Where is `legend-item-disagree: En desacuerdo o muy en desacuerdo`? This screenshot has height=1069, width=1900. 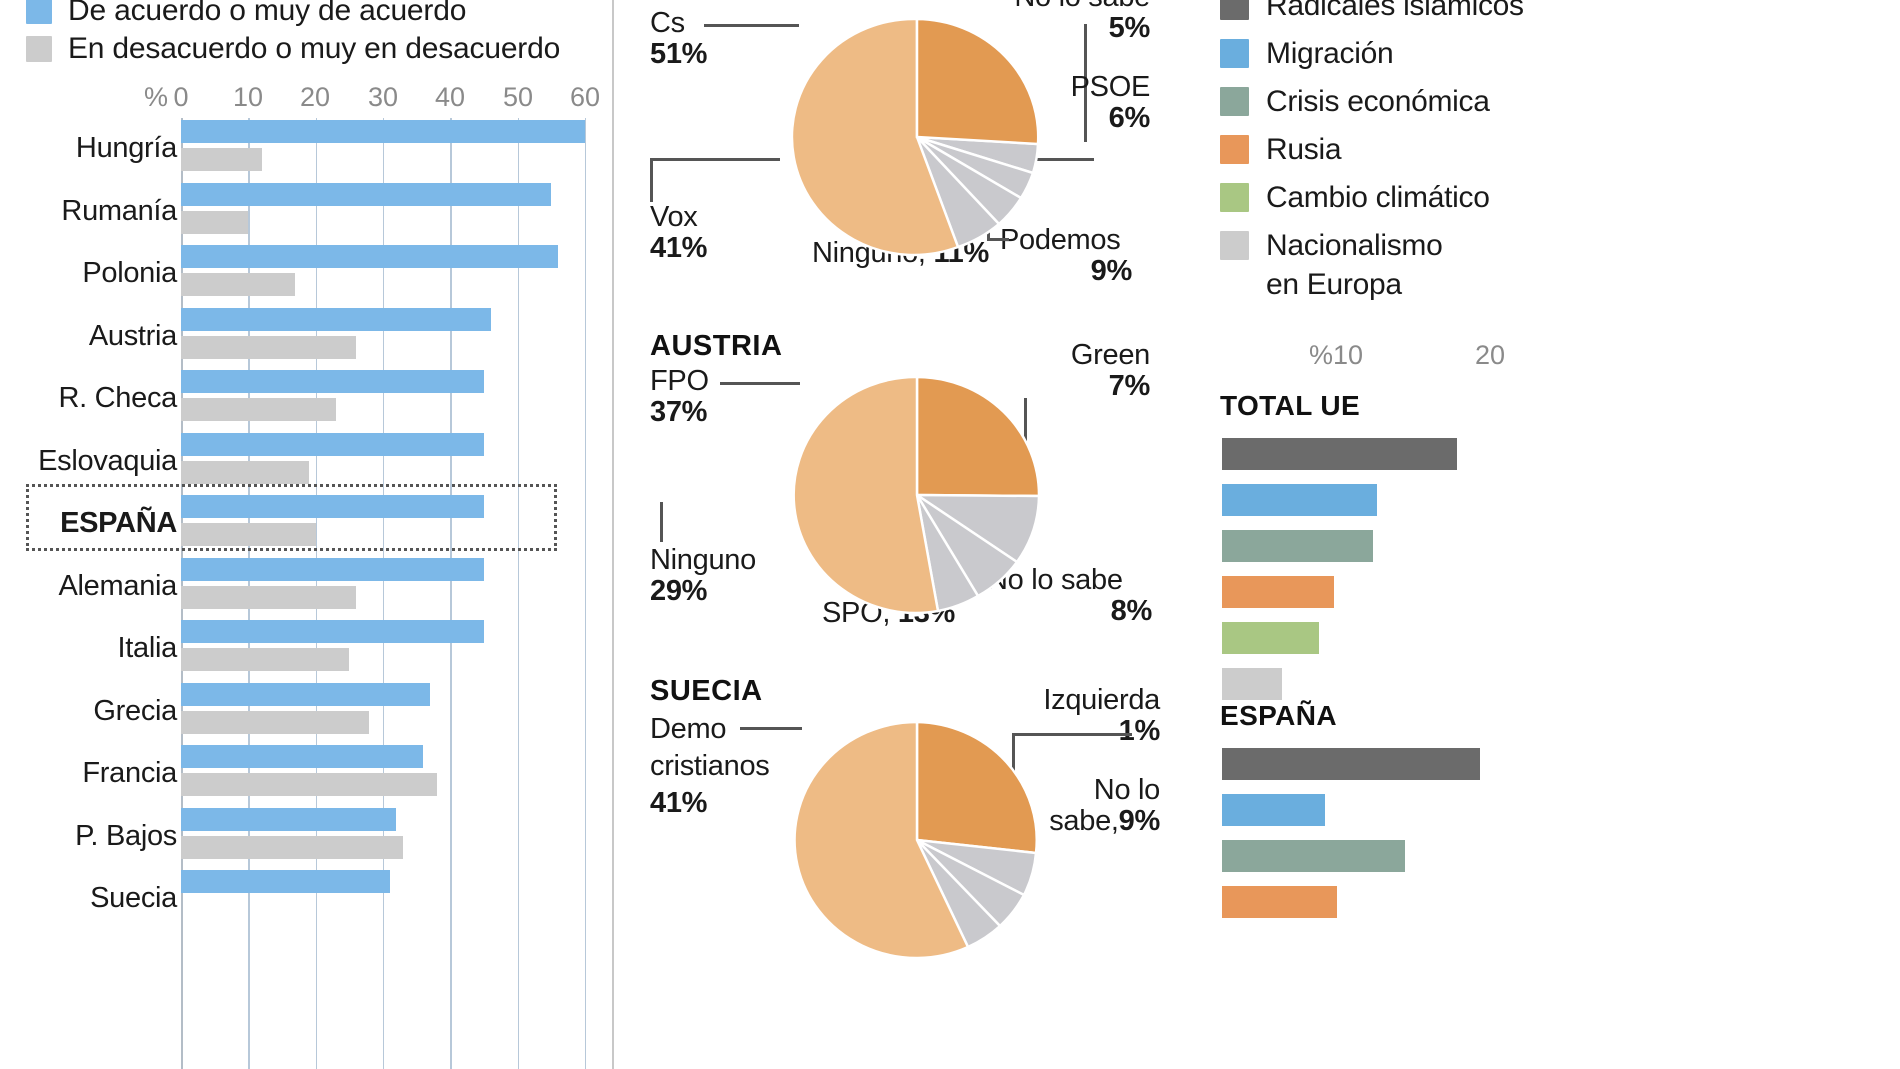 legend-item-disagree: En desacuerdo o muy en desacuerdo is located at coordinates (316, 49).